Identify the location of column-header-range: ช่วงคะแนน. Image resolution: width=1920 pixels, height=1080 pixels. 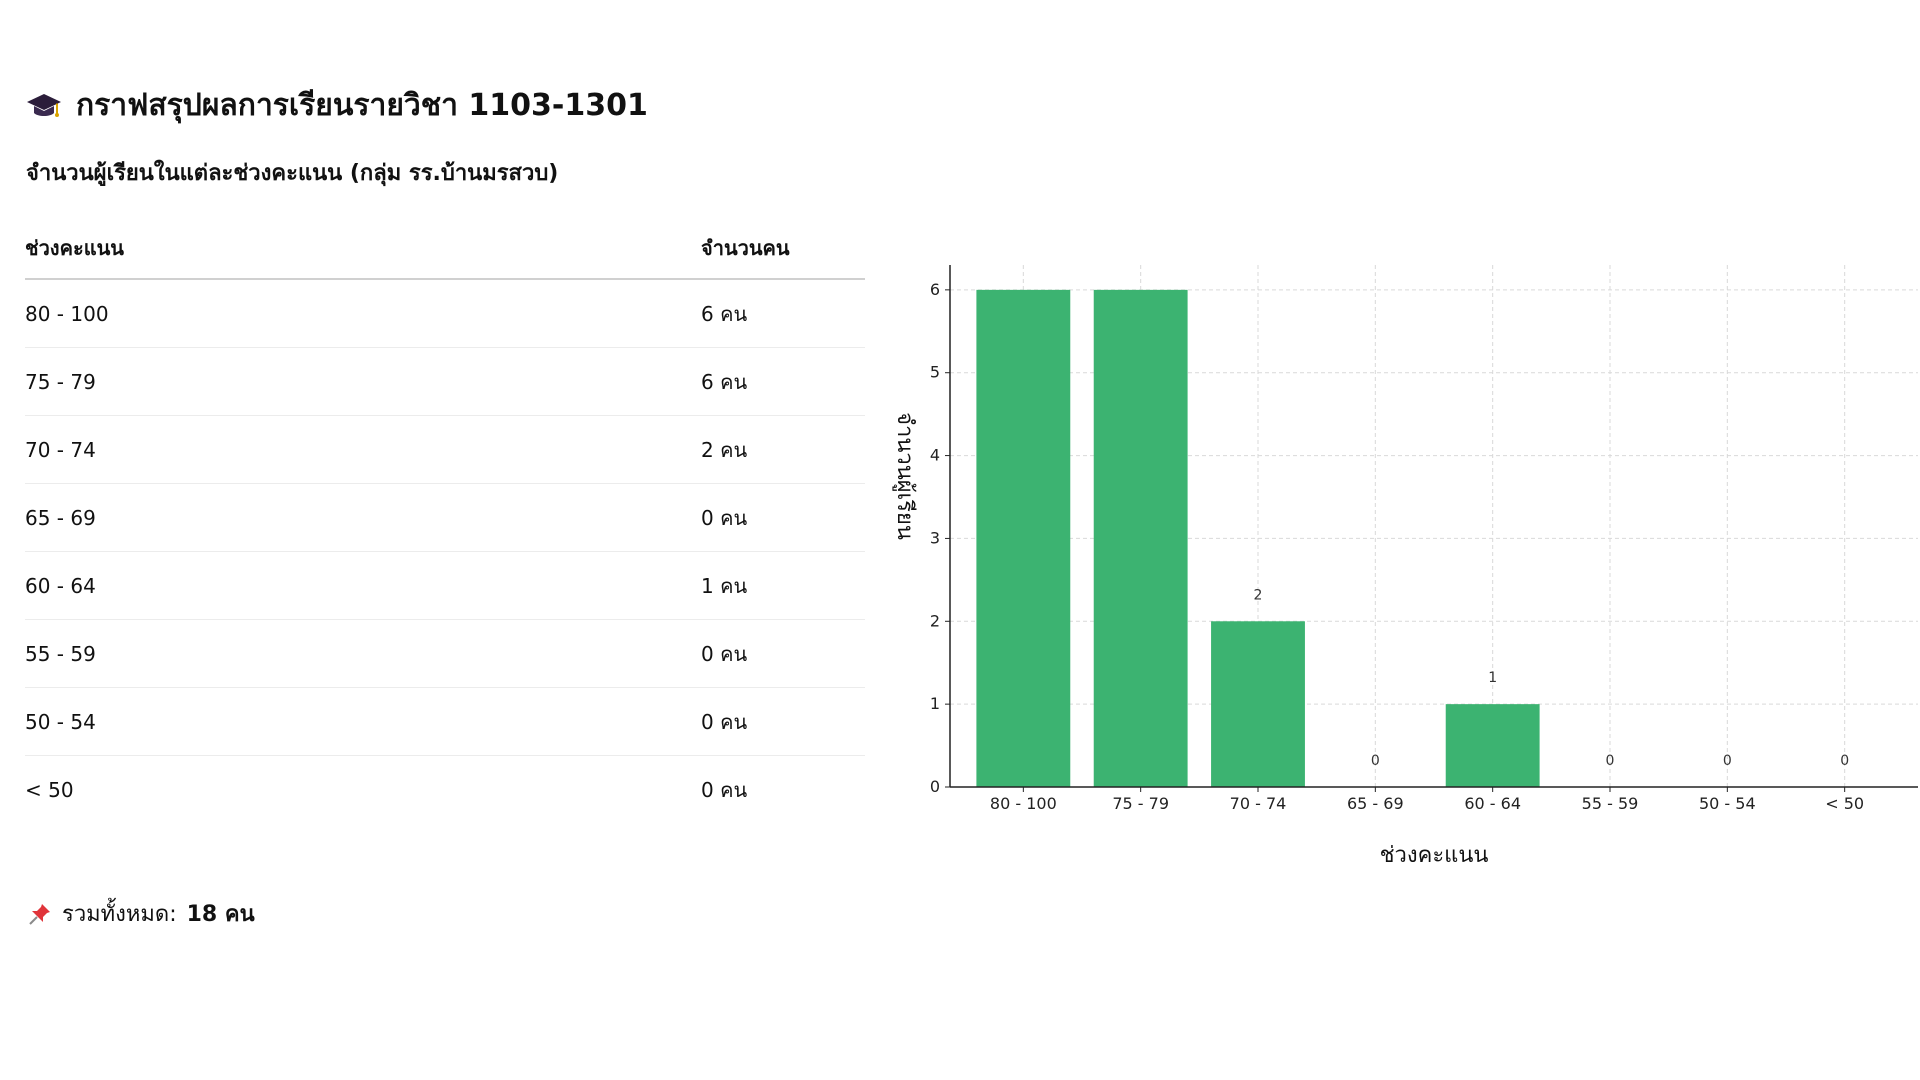
(363, 250).